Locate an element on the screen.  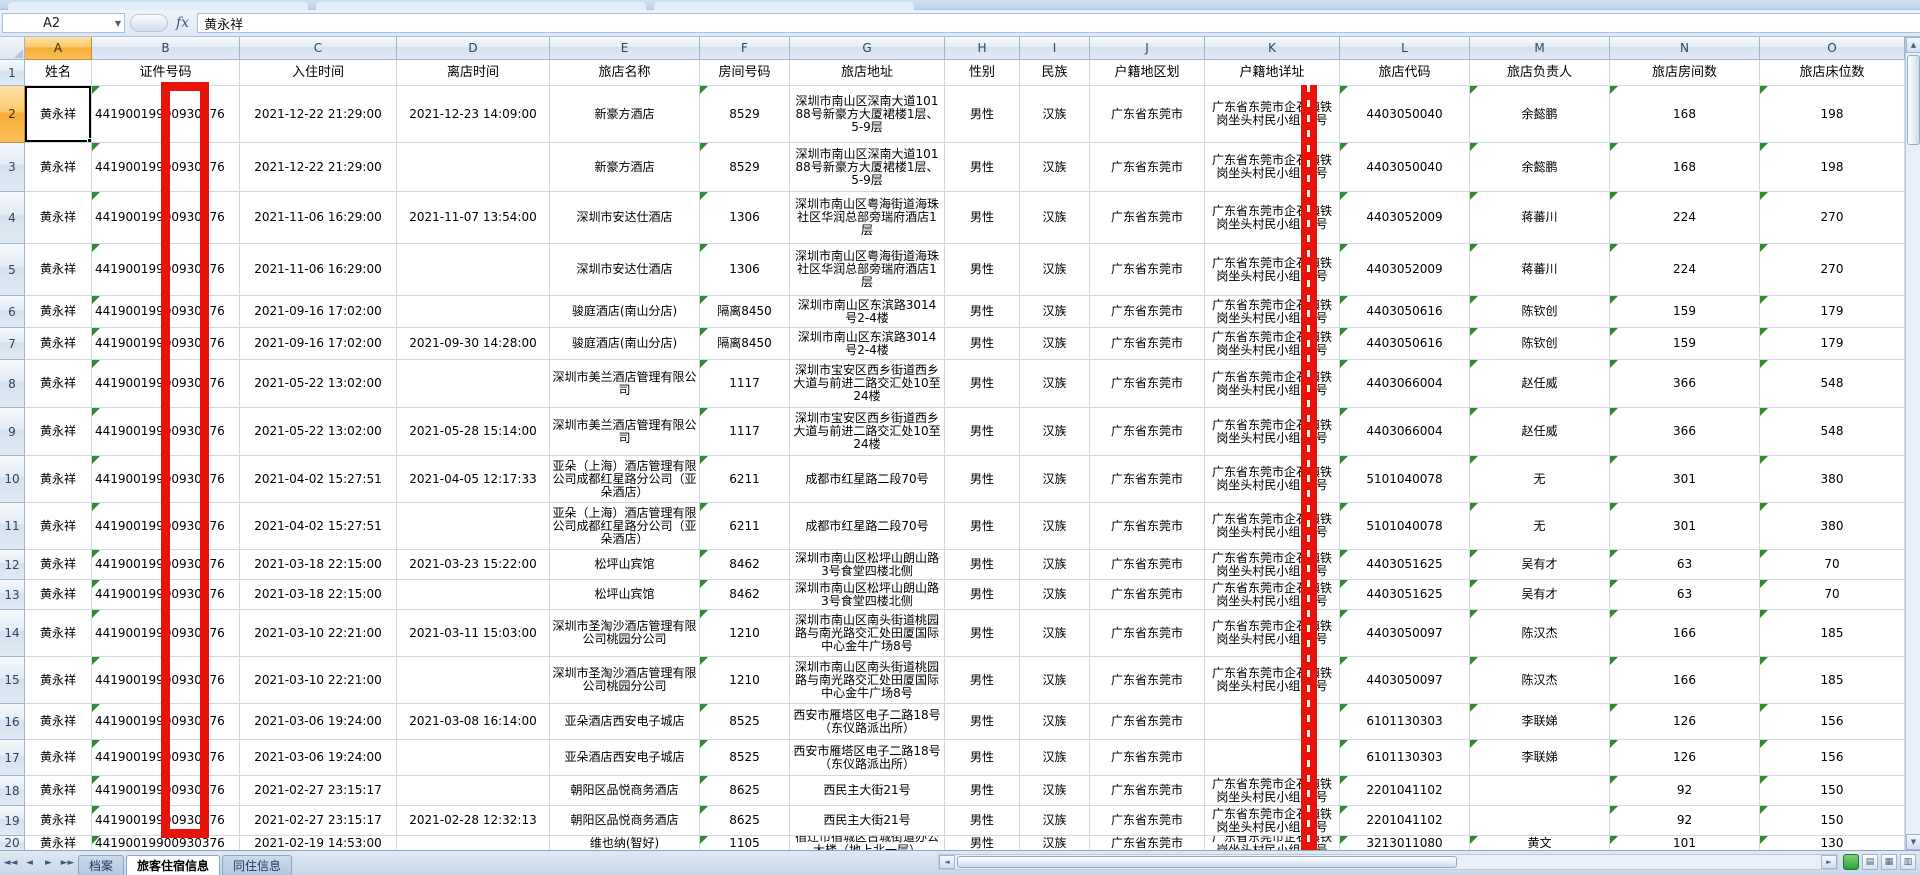
cell-O14: 185 is located at coordinates (1832, 633).